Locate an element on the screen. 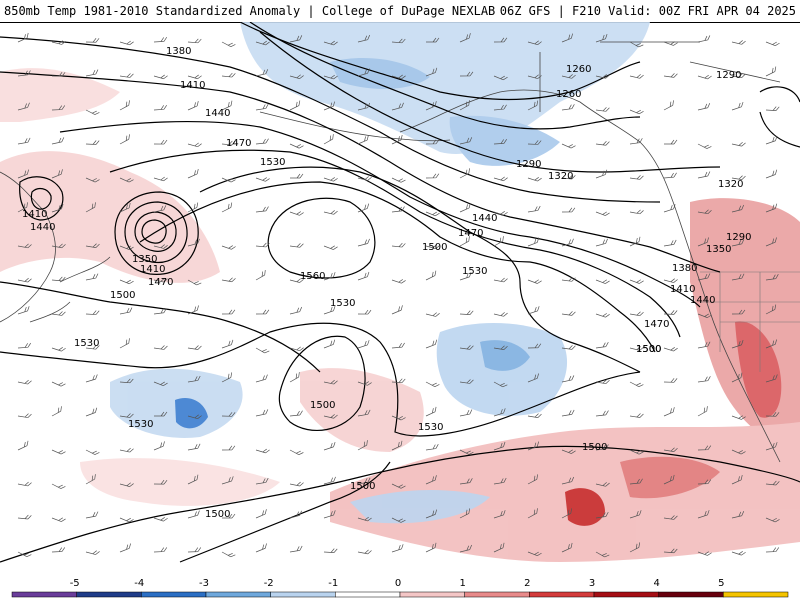  contour-label: 1290 is located at coordinates (728, 75).